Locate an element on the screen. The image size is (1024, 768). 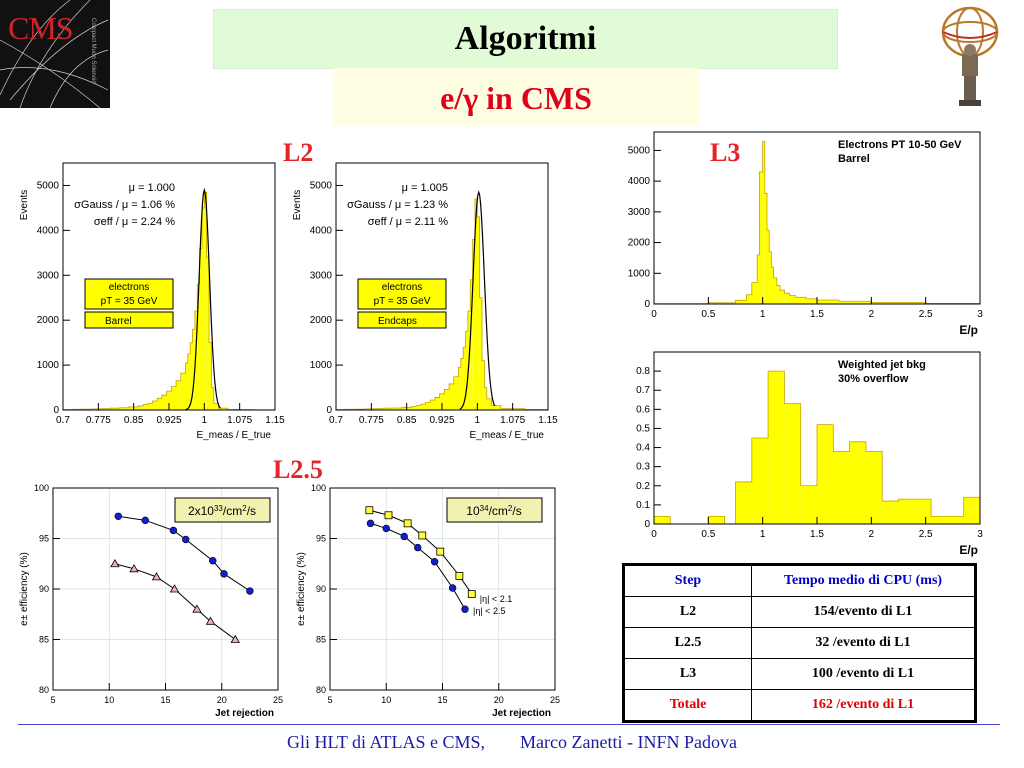
table-header-step: Step is located at coordinates (688, 581).